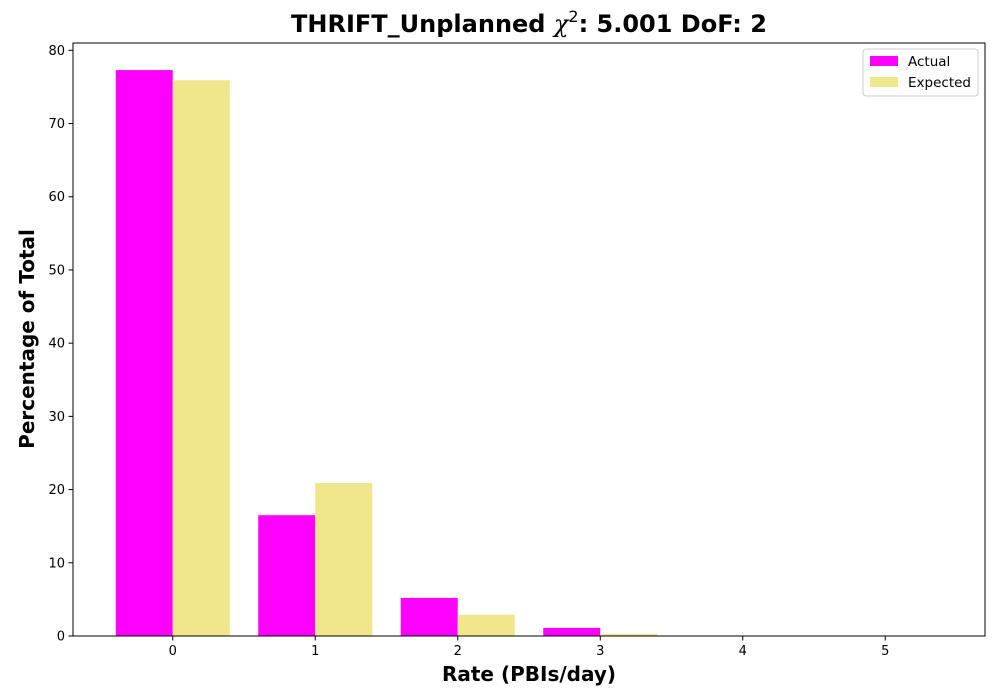  I want to click on chart-title-main: THRIFT_Unplanned, so click(422, 24).